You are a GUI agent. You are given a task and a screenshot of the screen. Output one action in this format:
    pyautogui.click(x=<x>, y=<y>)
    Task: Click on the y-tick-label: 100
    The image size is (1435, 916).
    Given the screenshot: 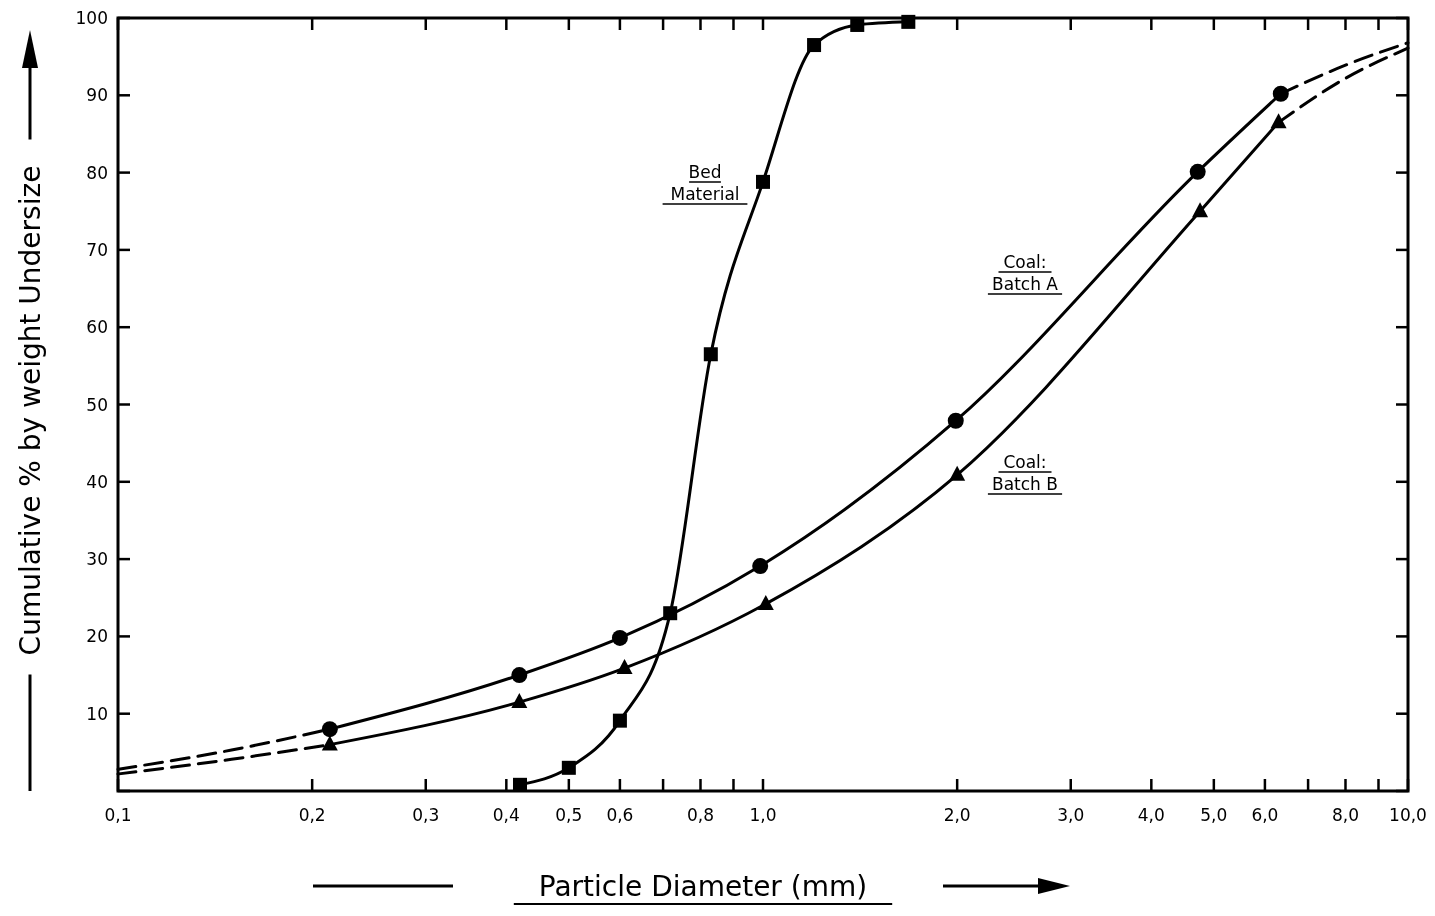 What is the action you would take?
    pyautogui.click(x=91, y=18)
    